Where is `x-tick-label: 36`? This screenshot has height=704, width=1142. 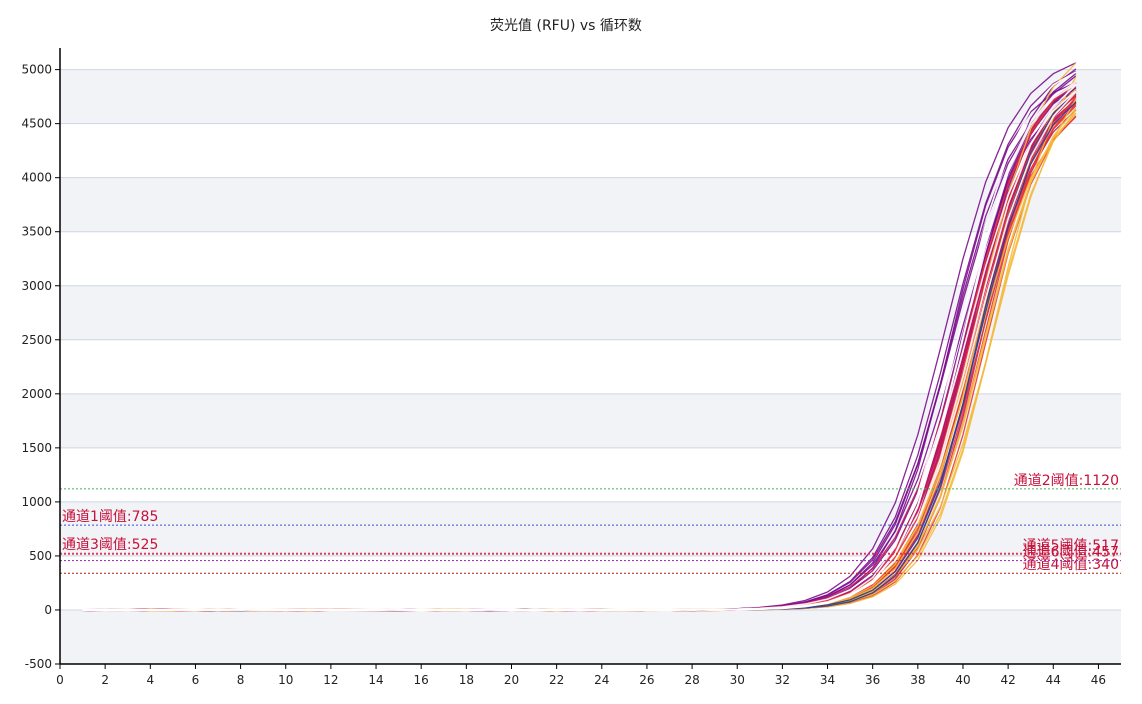
x-tick-label: 36 is located at coordinates (872, 680).